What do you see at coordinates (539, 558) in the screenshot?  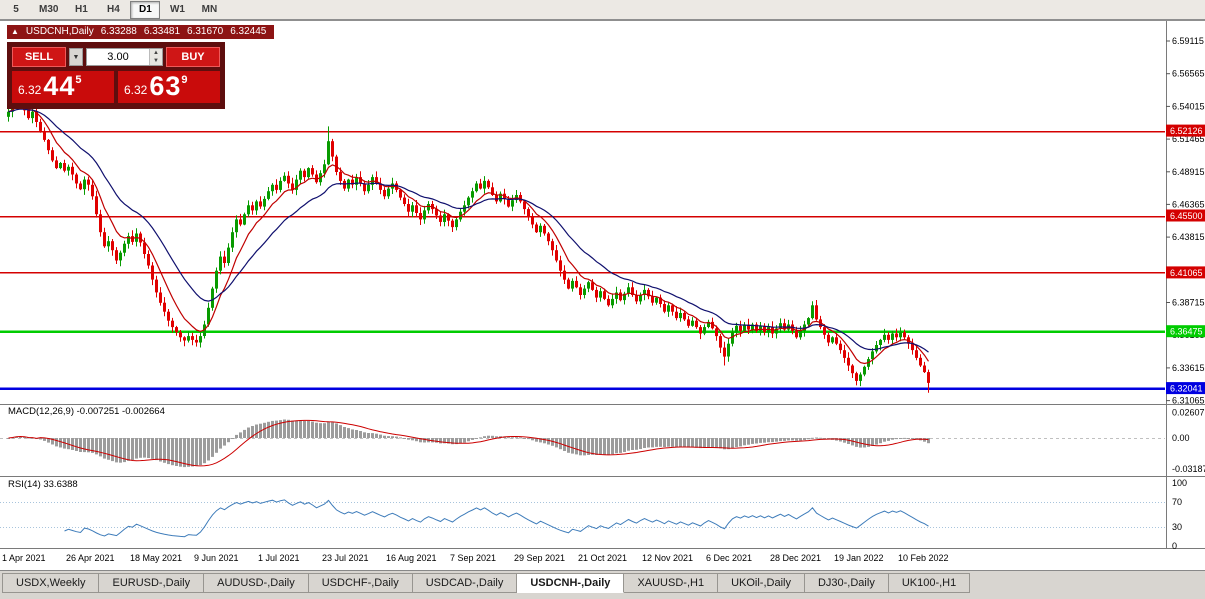 I see `svg-text: 29 Sep 2021` at bounding box center [539, 558].